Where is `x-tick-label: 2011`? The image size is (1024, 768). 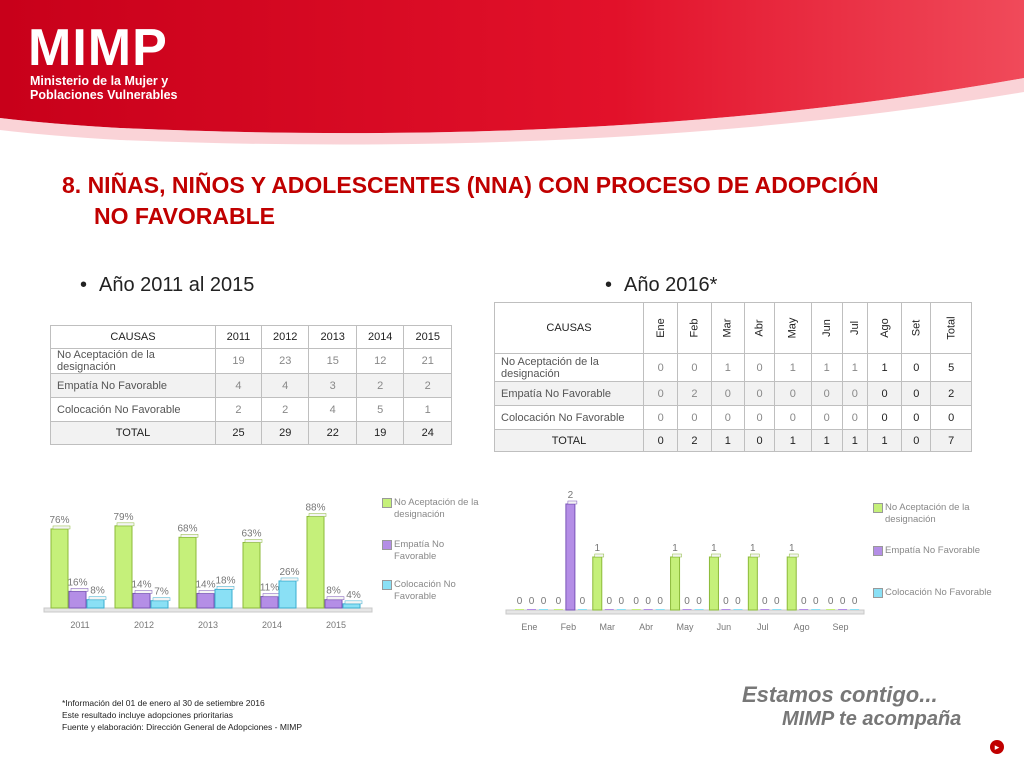
x-tick-label: 2011 is located at coordinates (79, 625).